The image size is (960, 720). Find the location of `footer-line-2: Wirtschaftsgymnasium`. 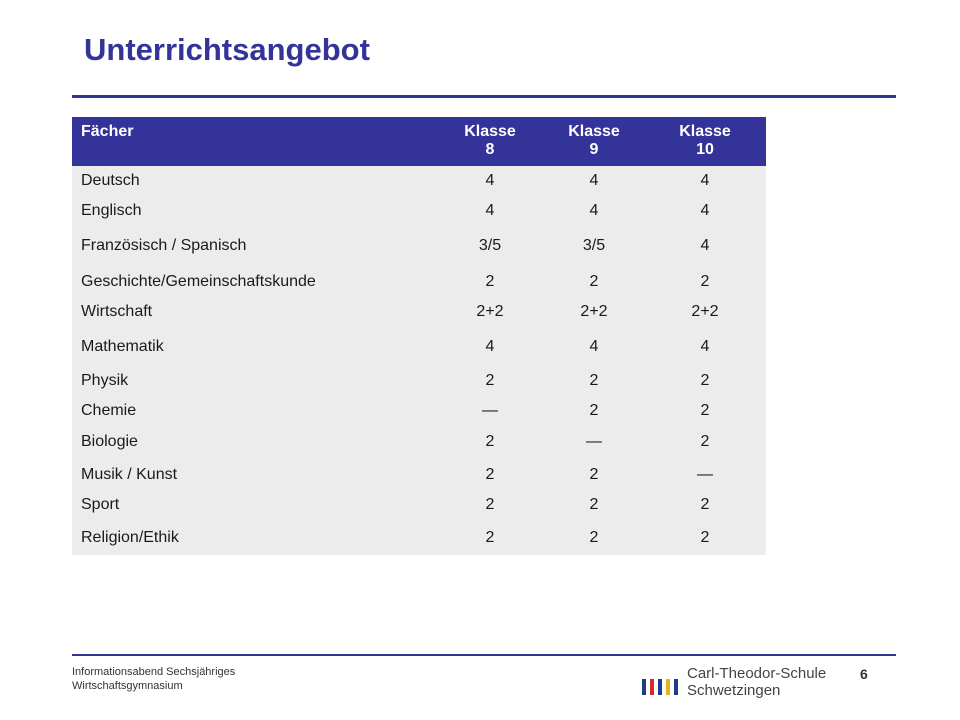

footer-line-2: Wirtschaftsgymnasium is located at coordinates (127, 686).